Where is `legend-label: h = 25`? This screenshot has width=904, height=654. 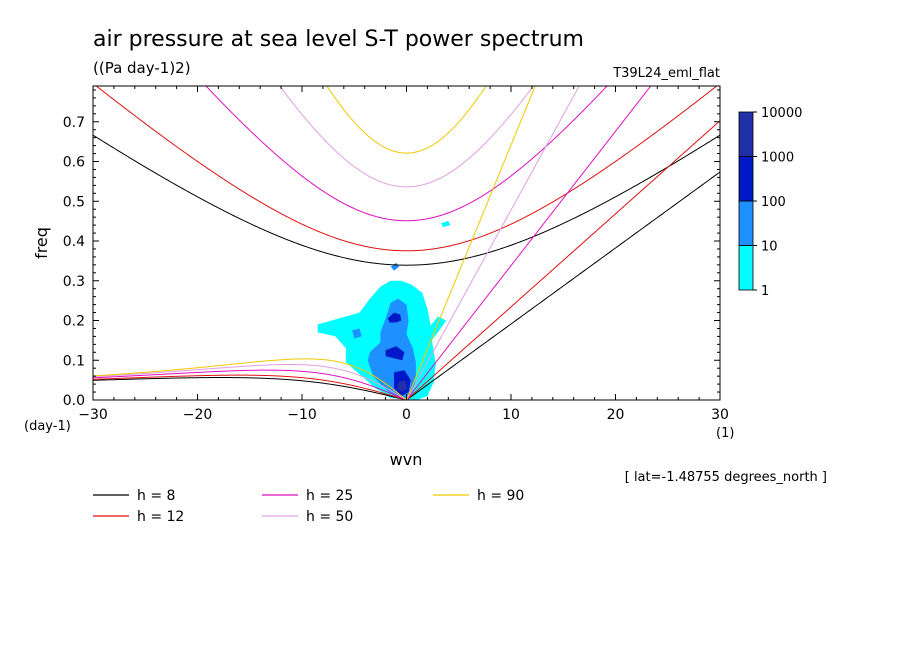
legend-label: h = 25 is located at coordinates (329, 496).